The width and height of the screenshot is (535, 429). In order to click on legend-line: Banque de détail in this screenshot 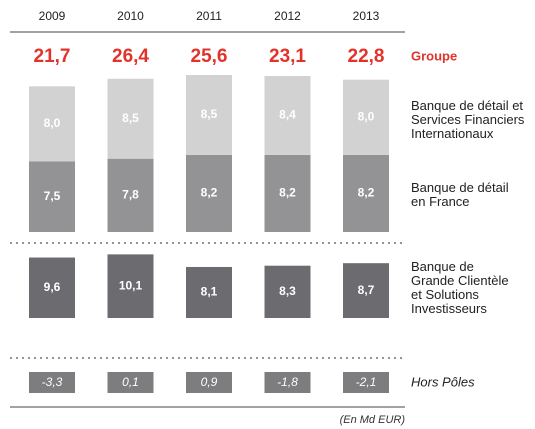, I will do `click(460, 187)`.